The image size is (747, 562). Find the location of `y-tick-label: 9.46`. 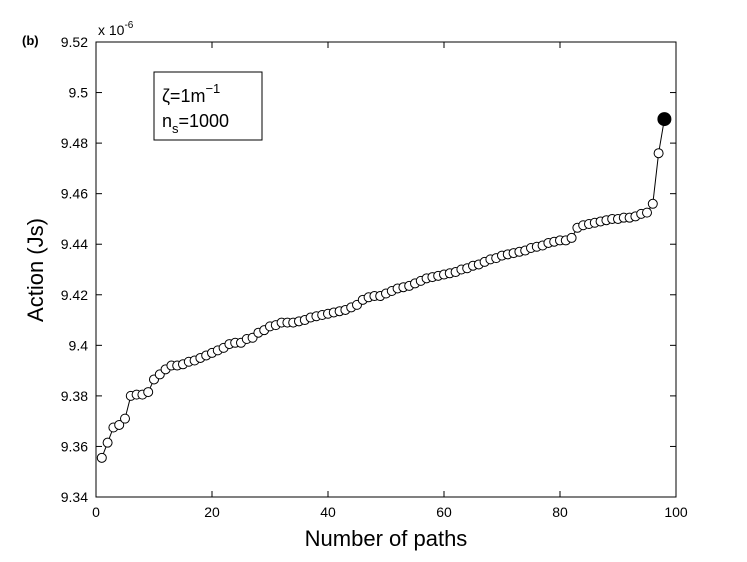

y-tick-label: 9.46 is located at coordinates (74, 194).